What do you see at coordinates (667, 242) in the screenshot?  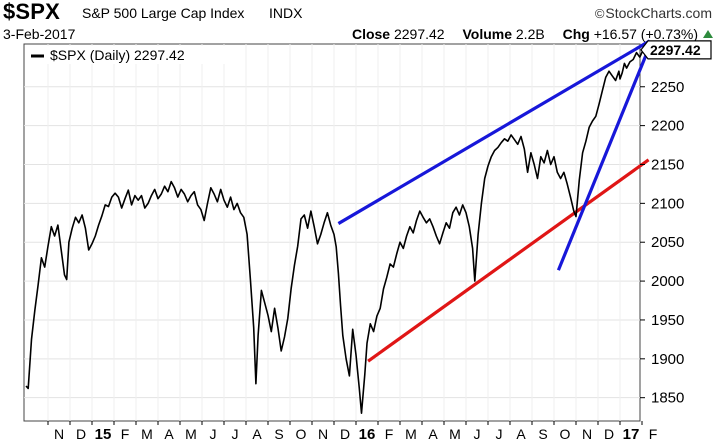 I see `y-tick-label: 2050` at bounding box center [667, 242].